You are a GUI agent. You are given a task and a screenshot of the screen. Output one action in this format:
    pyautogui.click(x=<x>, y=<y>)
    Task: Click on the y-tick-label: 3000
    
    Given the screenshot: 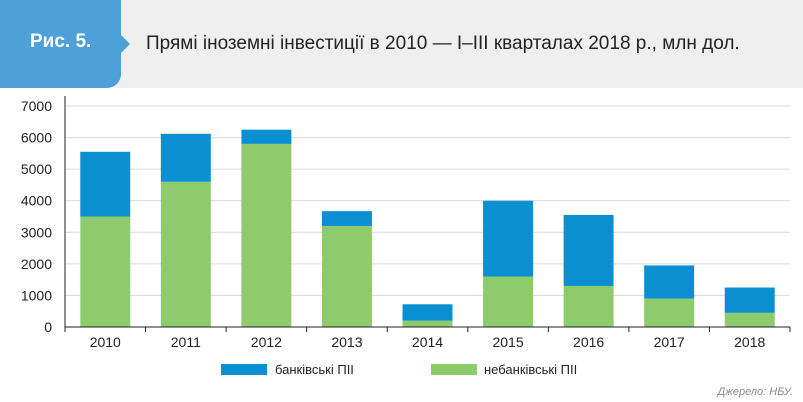 What is the action you would take?
    pyautogui.click(x=36, y=232)
    